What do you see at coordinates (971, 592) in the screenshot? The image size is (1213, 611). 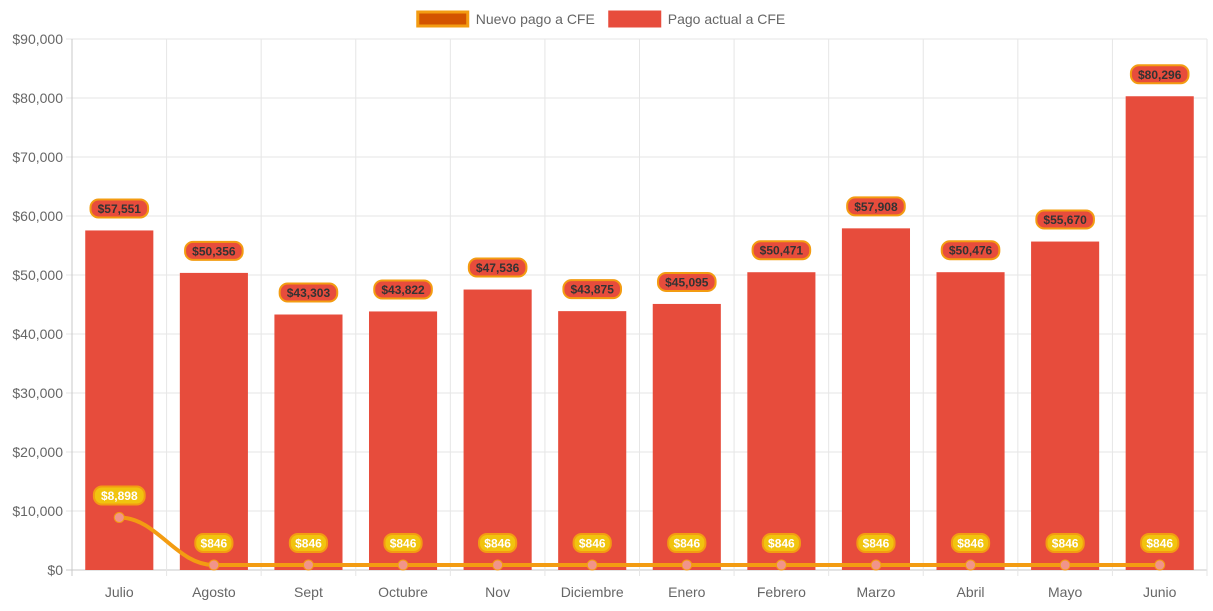 I see `x-tick-label: Abril` at bounding box center [971, 592].